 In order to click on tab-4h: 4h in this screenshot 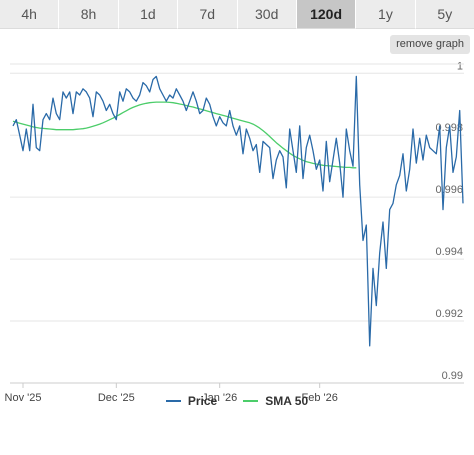, I will do `click(30, 14)`.